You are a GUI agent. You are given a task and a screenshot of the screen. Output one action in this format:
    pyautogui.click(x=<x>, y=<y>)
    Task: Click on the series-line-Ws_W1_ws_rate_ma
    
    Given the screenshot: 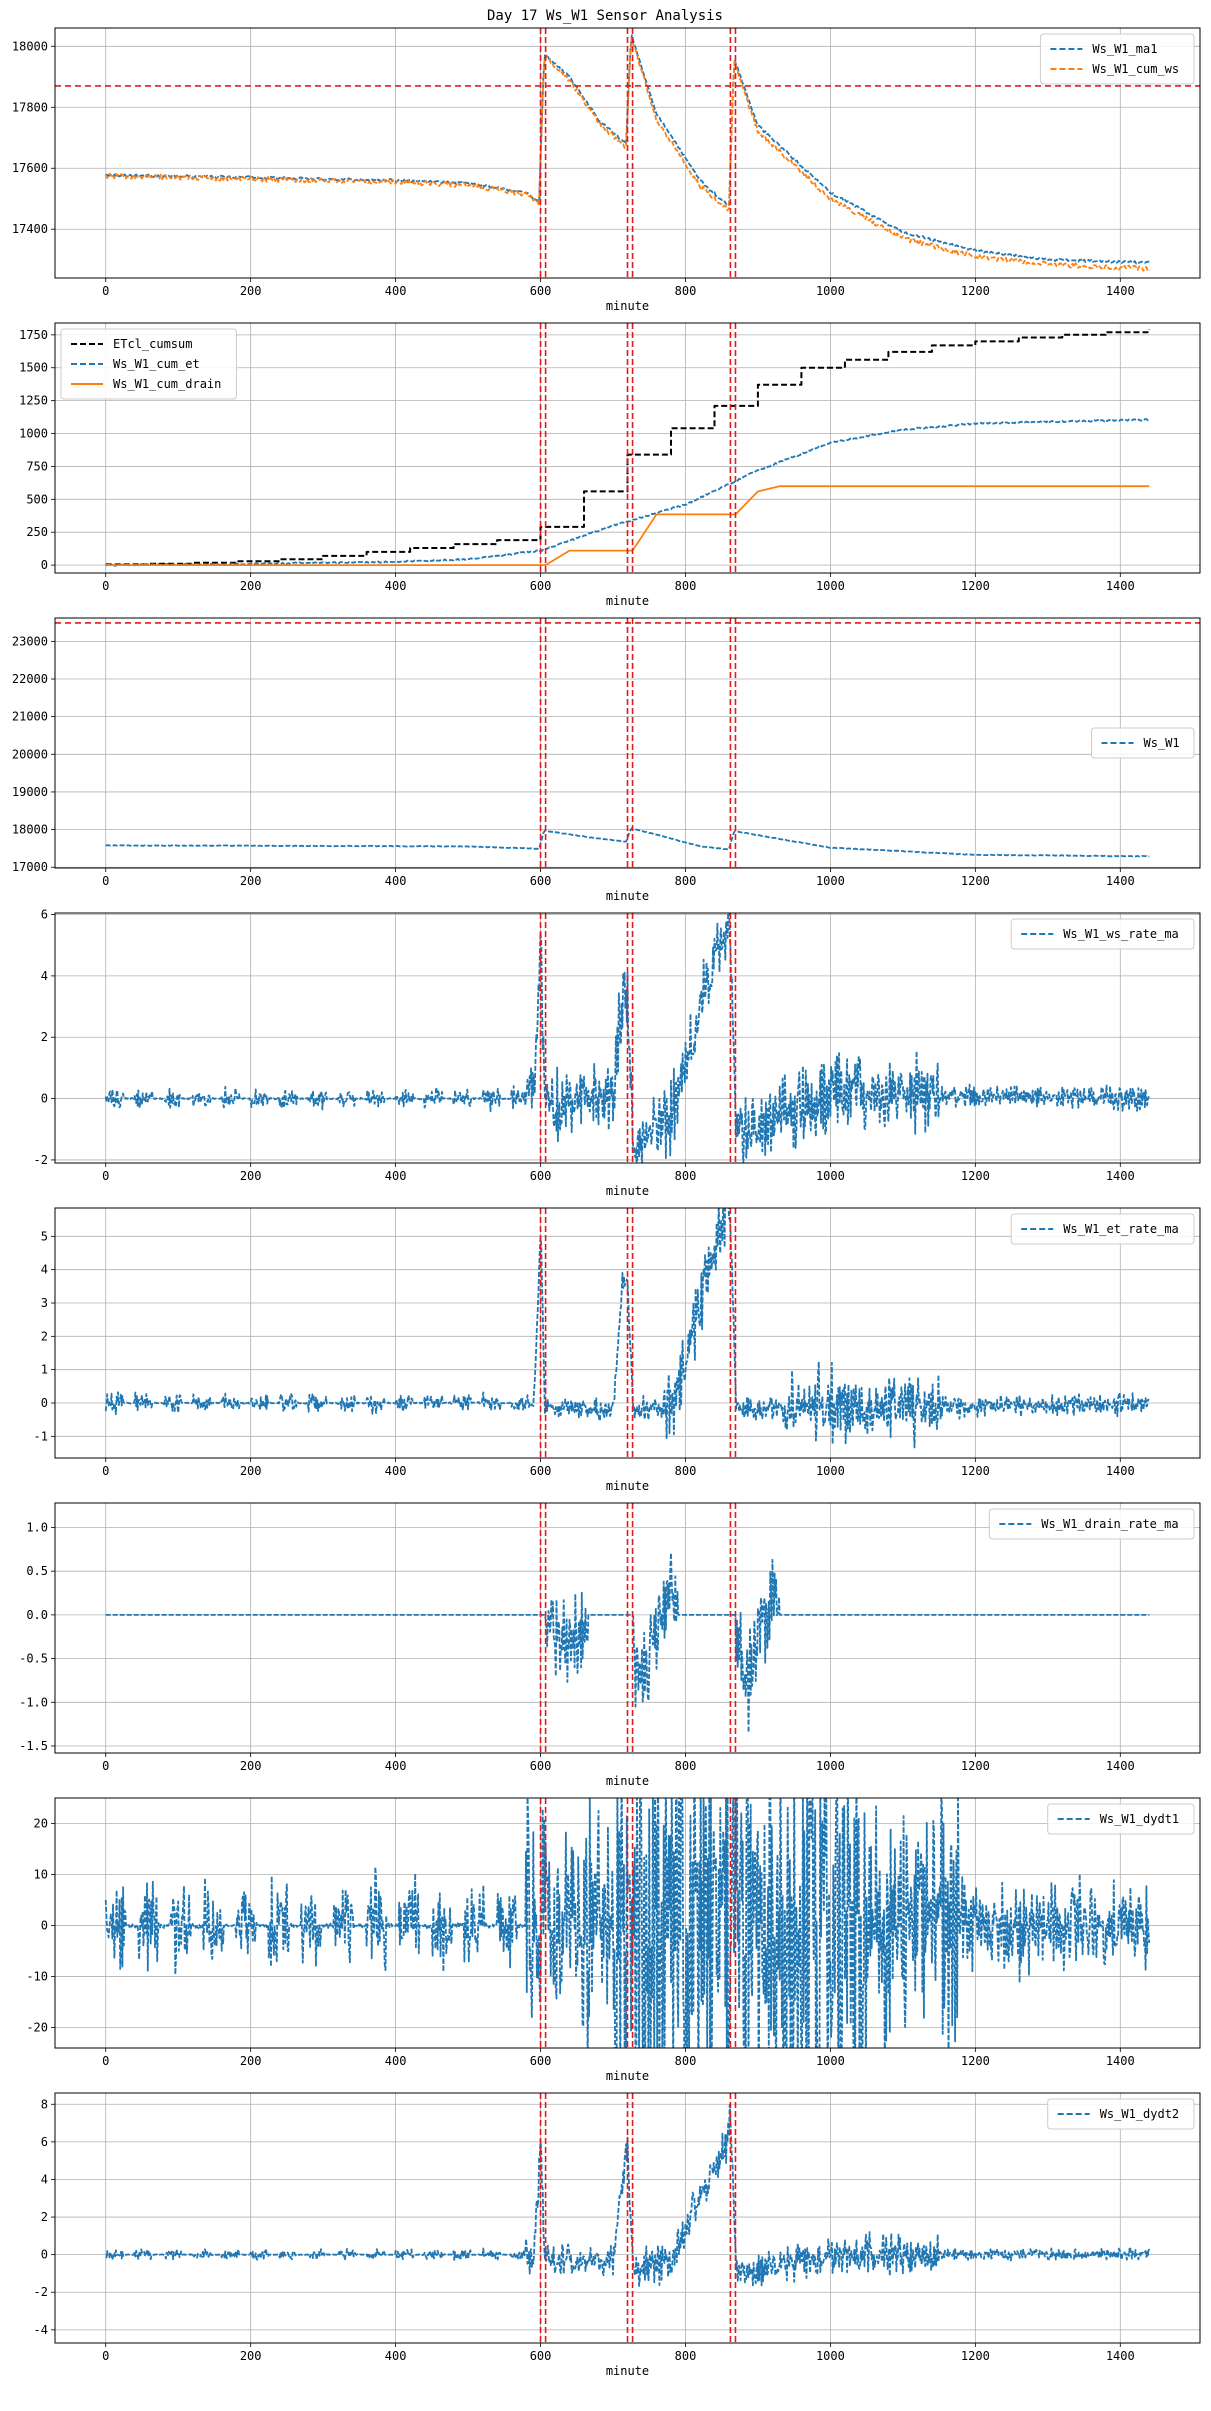 What is the action you would take?
    pyautogui.click(x=627, y=1038)
    